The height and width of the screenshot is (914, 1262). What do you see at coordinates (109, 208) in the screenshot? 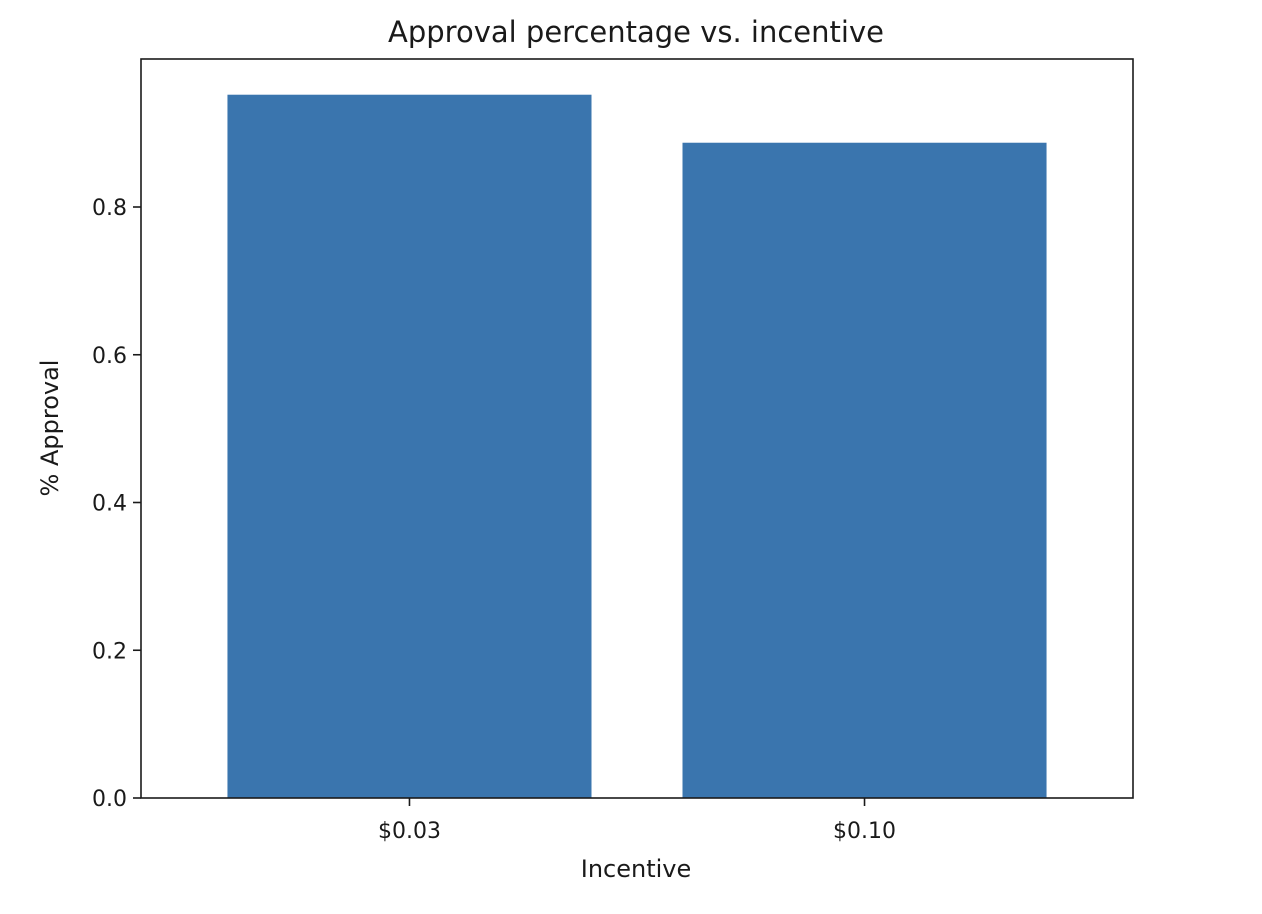
I see `y-tick-label: 0.8` at bounding box center [109, 208].